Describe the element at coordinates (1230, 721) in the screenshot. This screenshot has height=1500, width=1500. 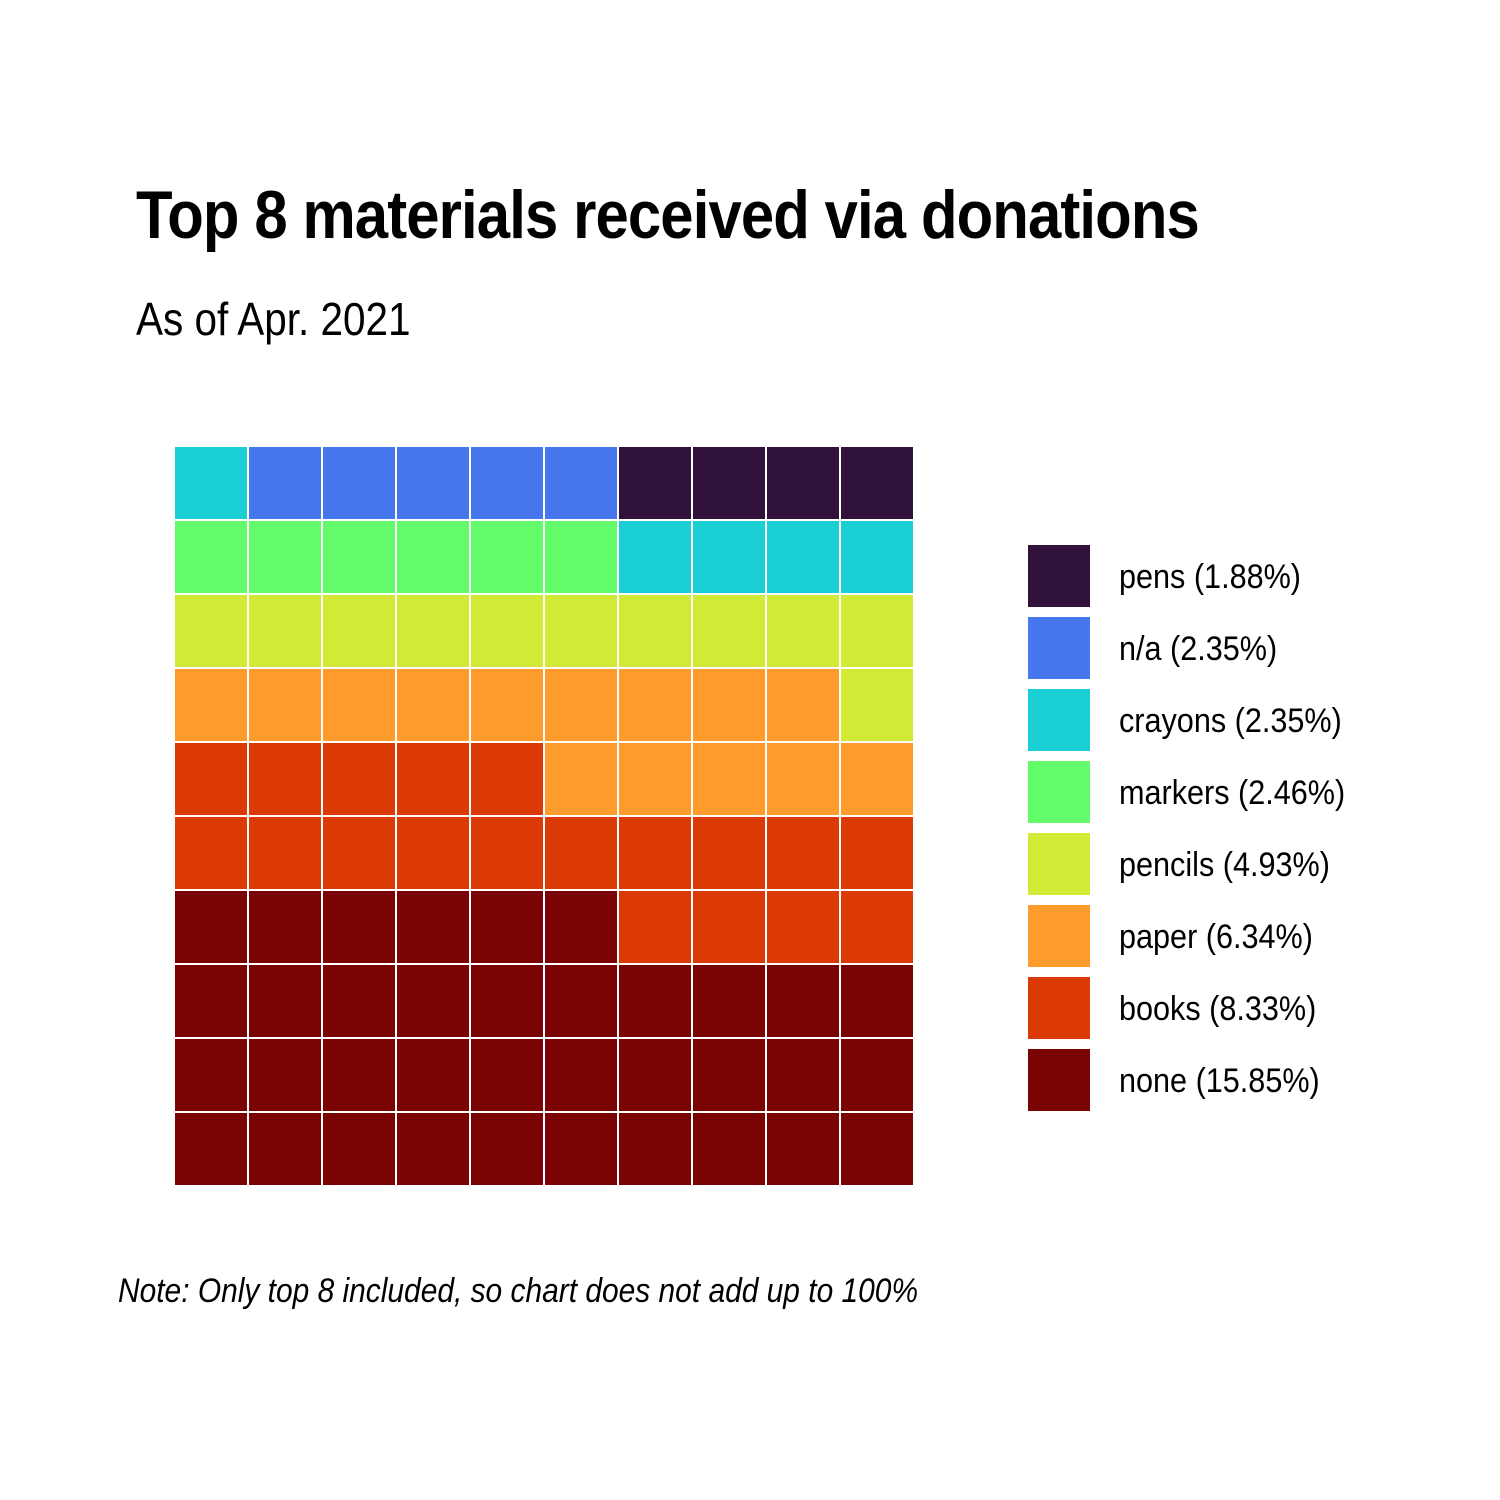
I see `legend-label: crayons (2.35%)` at that location.